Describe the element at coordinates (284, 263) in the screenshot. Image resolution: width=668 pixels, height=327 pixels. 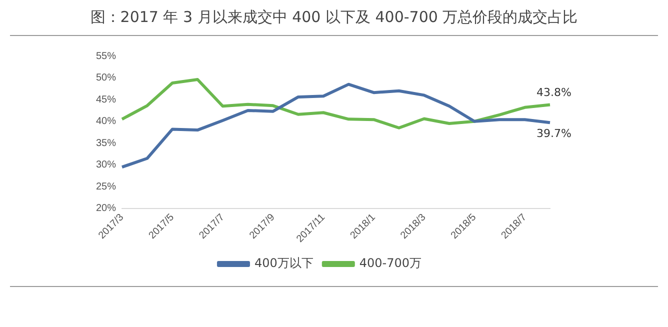
I see `legend-label: 400万以下` at that location.